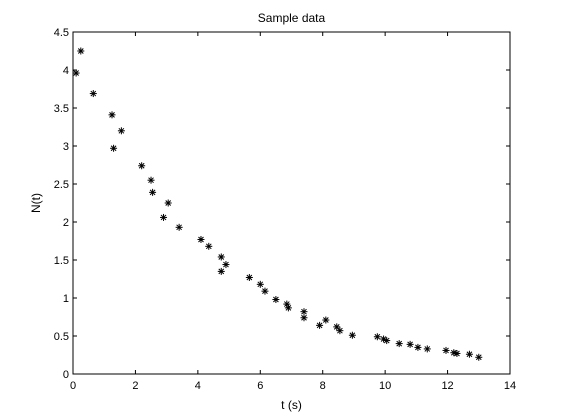 The height and width of the screenshot is (420, 561). I want to click on y-tick-label: 0, so click(66, 375).